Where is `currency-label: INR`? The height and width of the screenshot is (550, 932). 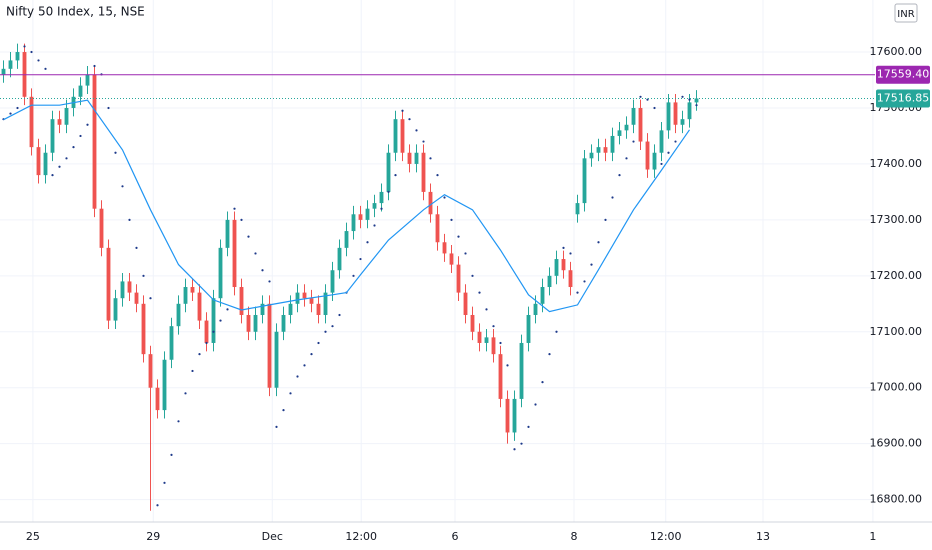
currency-label: INR is located at coordinates (905, 14).